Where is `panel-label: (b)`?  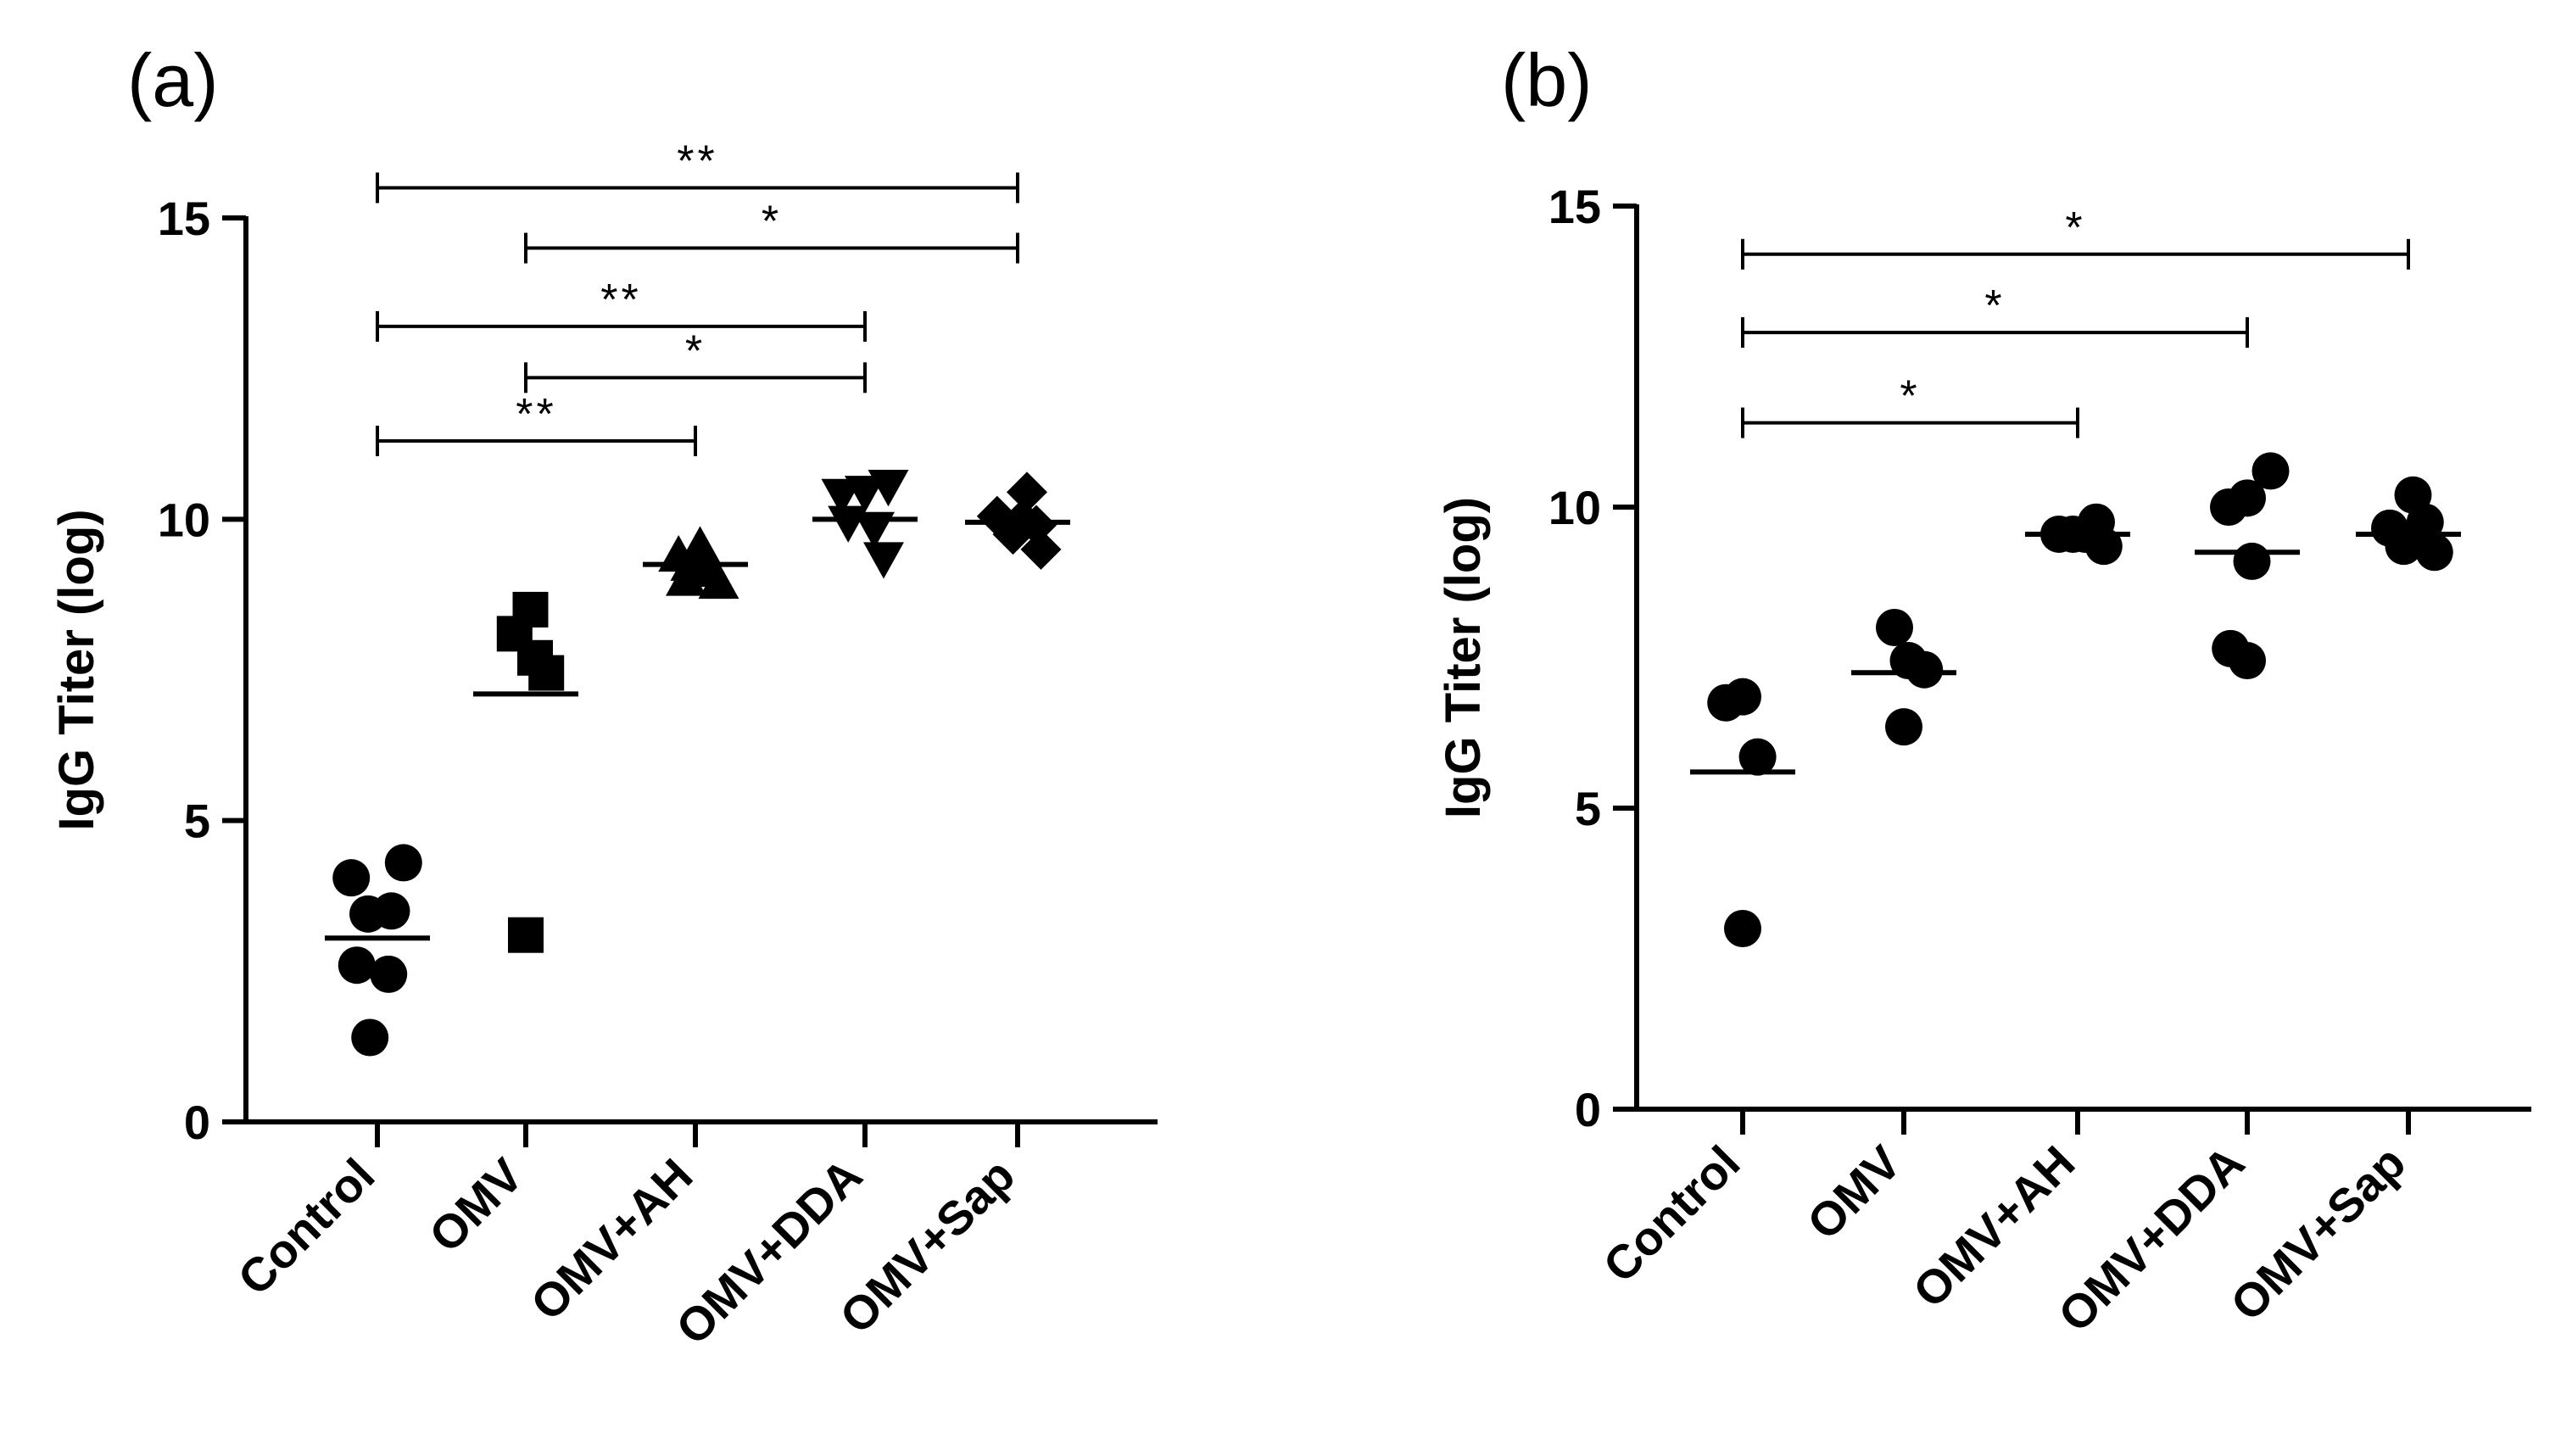
panel-label: (b) is located at coordinates (1547, 80).